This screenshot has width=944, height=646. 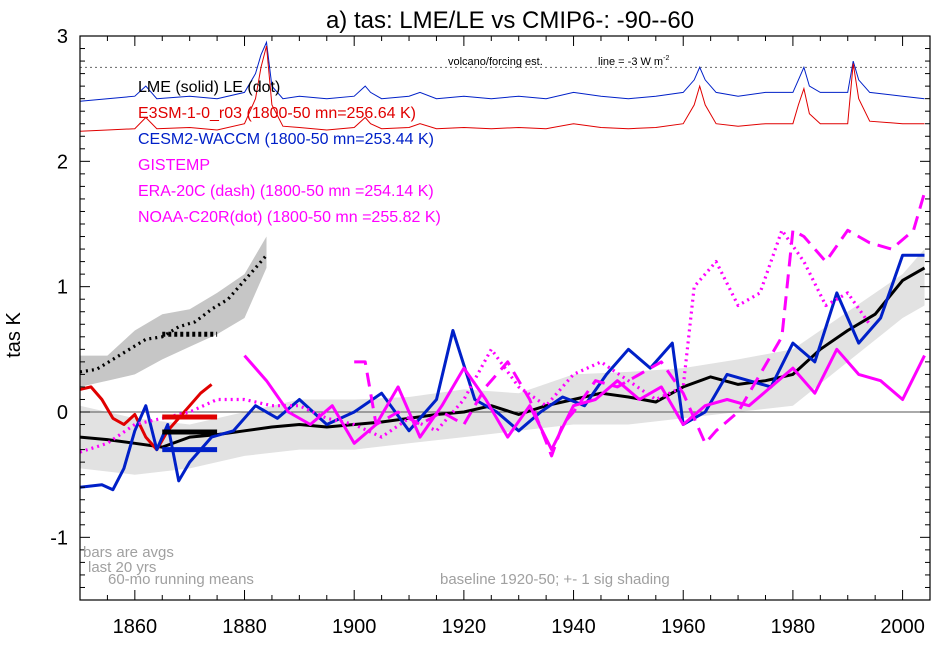 I want to click on y-tick-label-1: 1, so click(x=62, y=288).